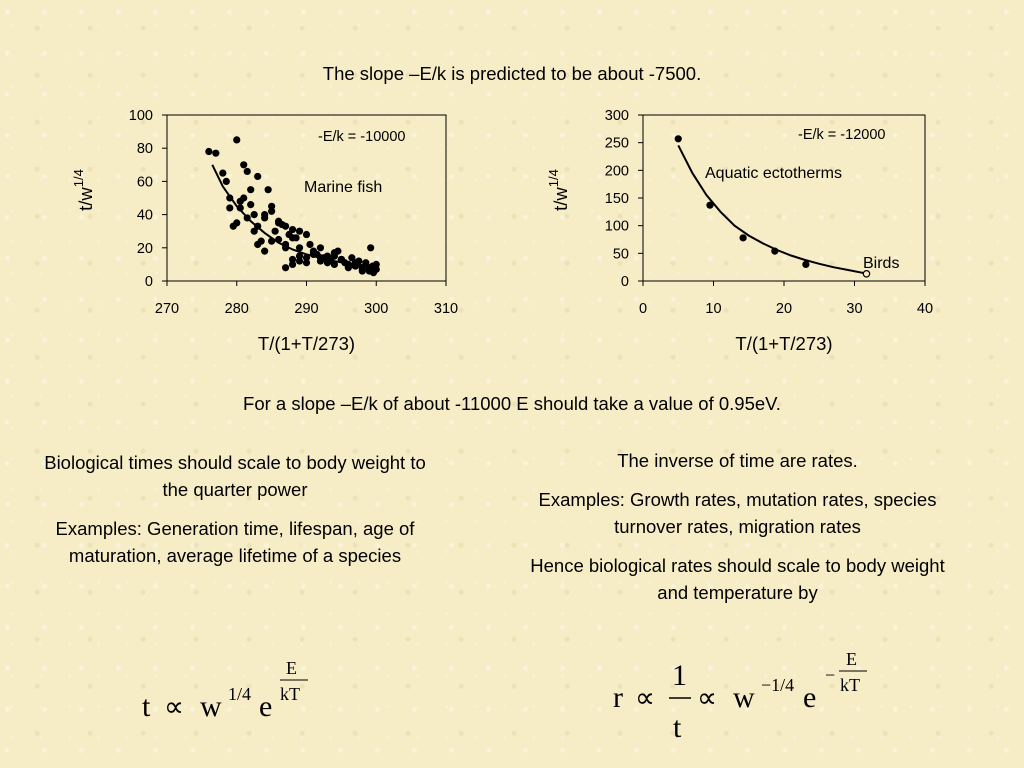 The width and height of the screenshot is (1024, 768). I want to click on formula-frac-denominator: t, so click(677, 727).